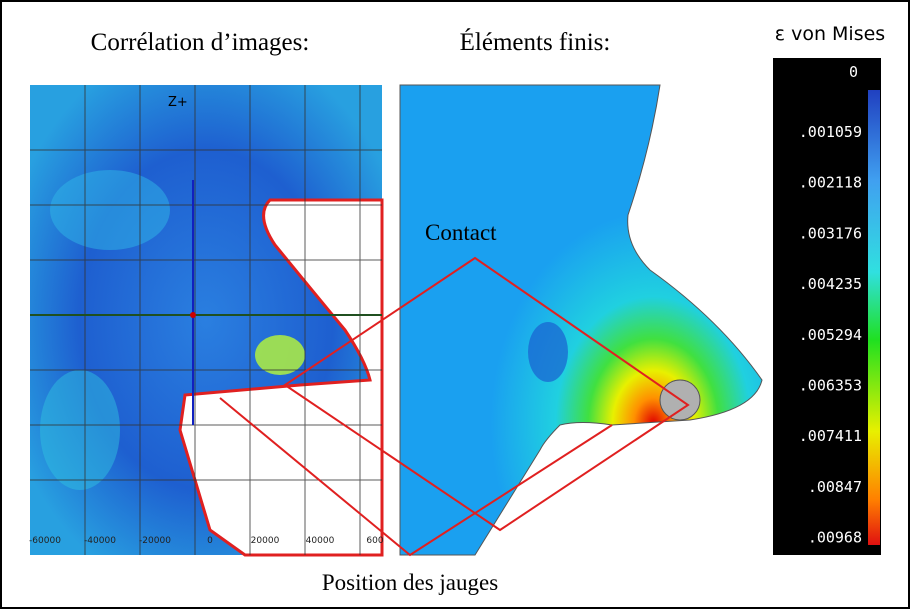  Describe the element at coordinates (100, 541) in the screenshot. I see `dic-tick-label: -40000` at that location.